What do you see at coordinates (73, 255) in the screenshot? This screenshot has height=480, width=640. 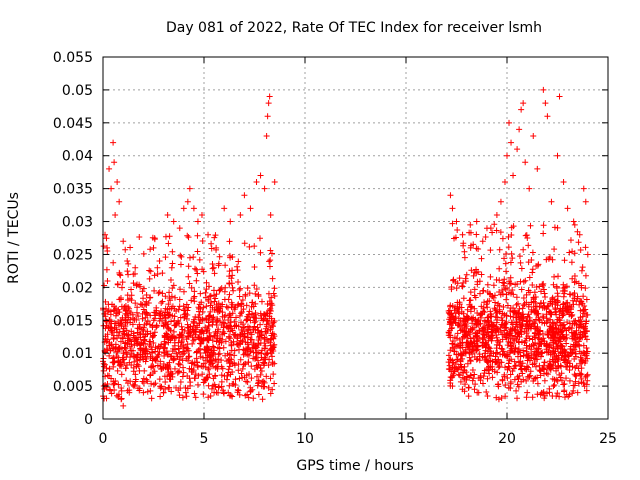 I see `y-tick-label: 0.025` at bounding box center [73, 255].